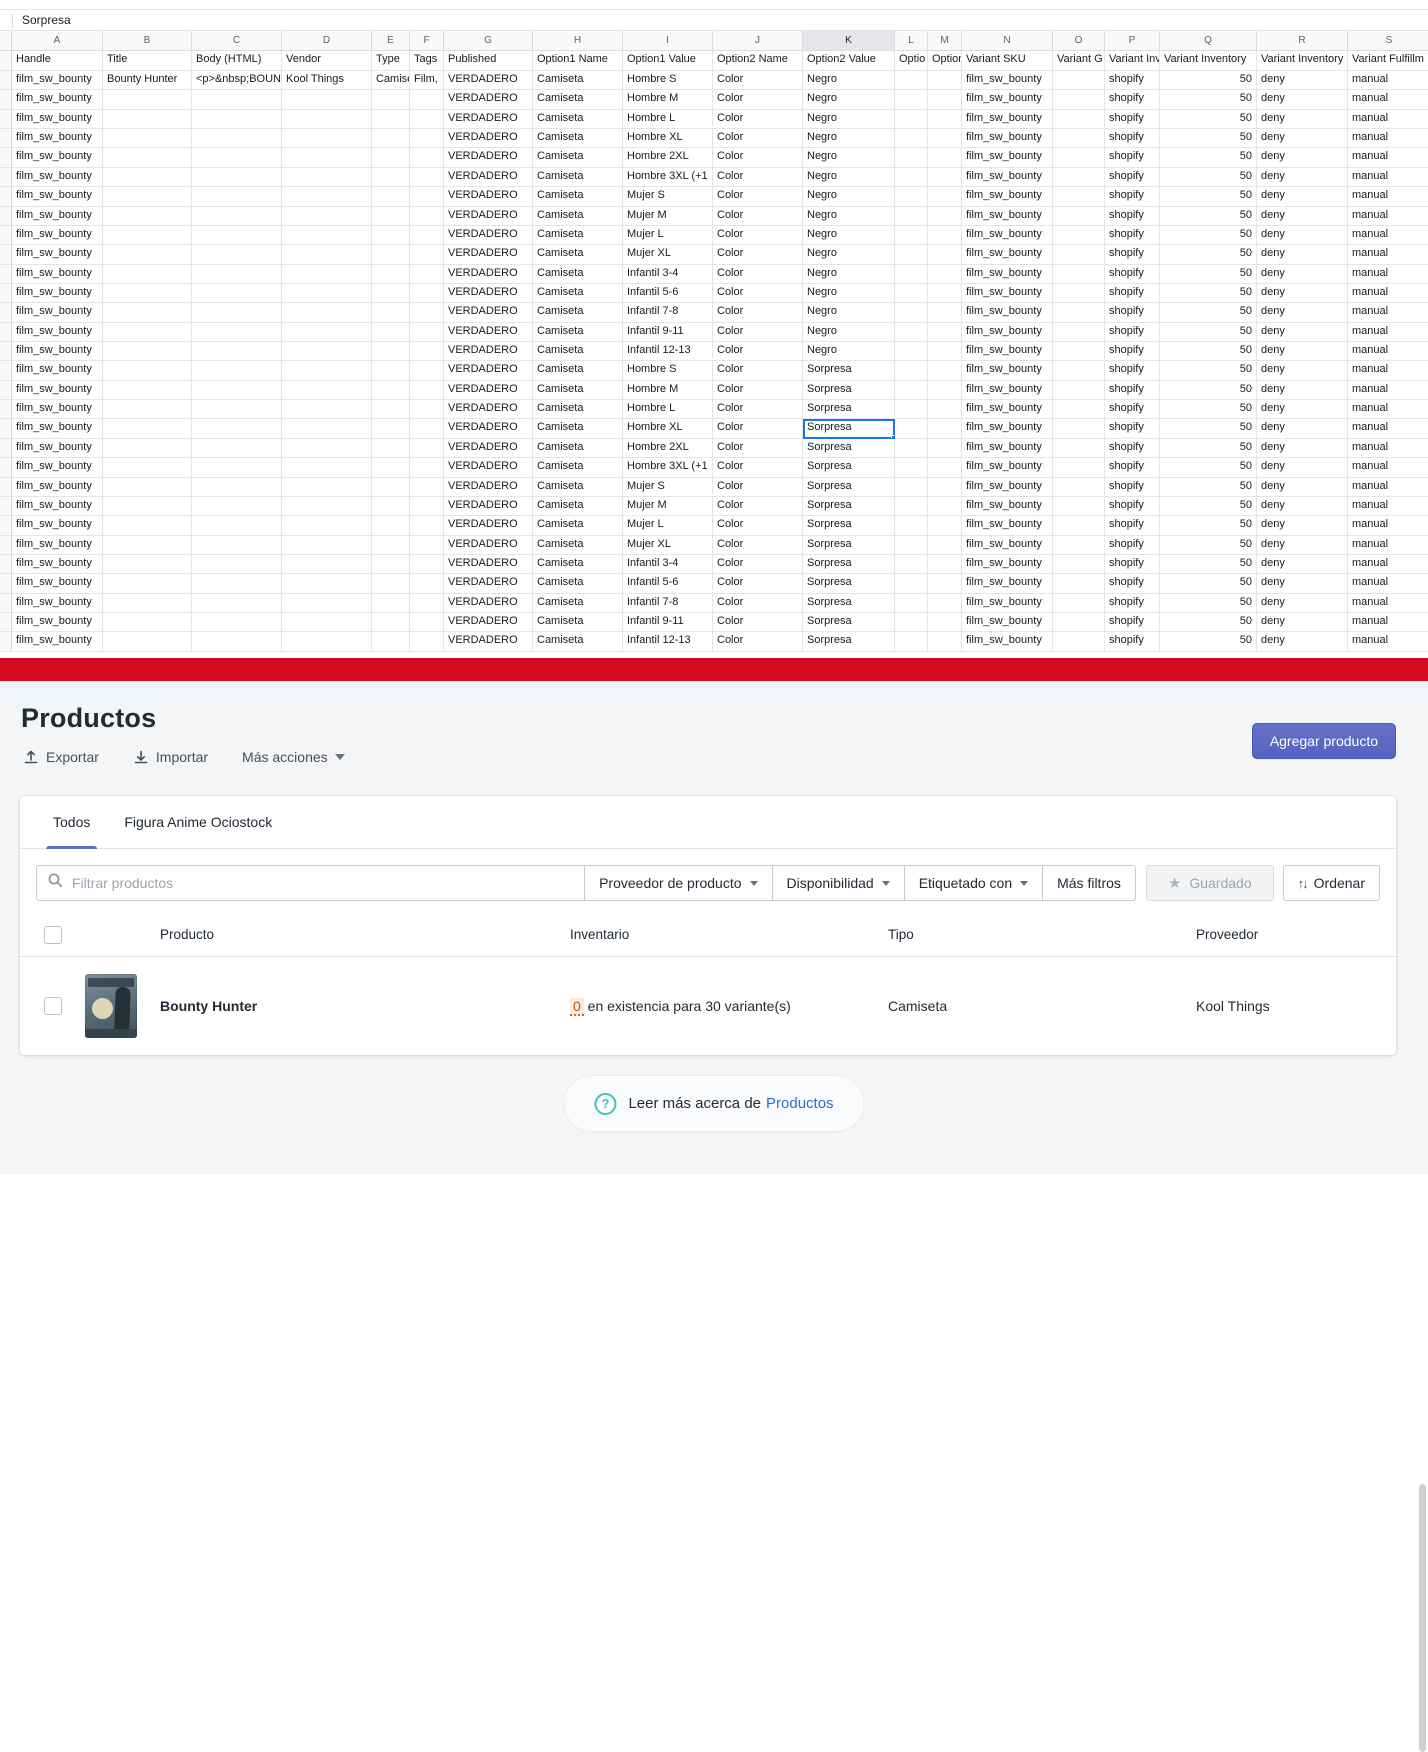 Image resolution: width=1428 pixels, height=1752 pixels. I want to click on add-product-button: Agregar producto, so click(1323, 741).